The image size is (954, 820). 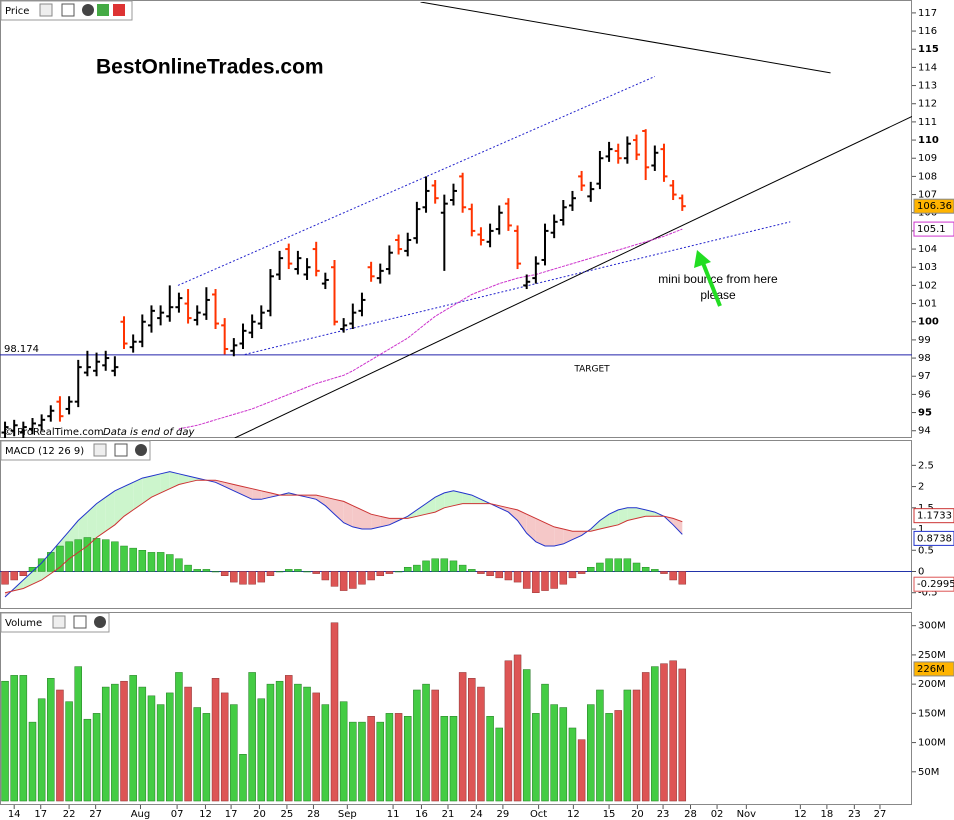 What do you see at coordinates (926, 550) in the screenshot?
I see `y-tick-label: 0.5` at bounding box center [926, 550].